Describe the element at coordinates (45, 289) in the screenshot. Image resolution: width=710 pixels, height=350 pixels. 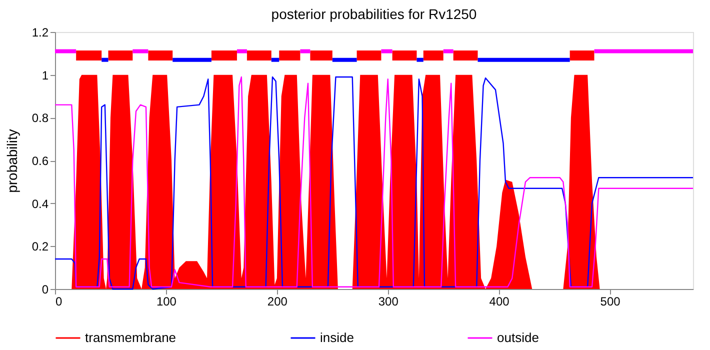
I see `y-tick-label: 0` at that location.